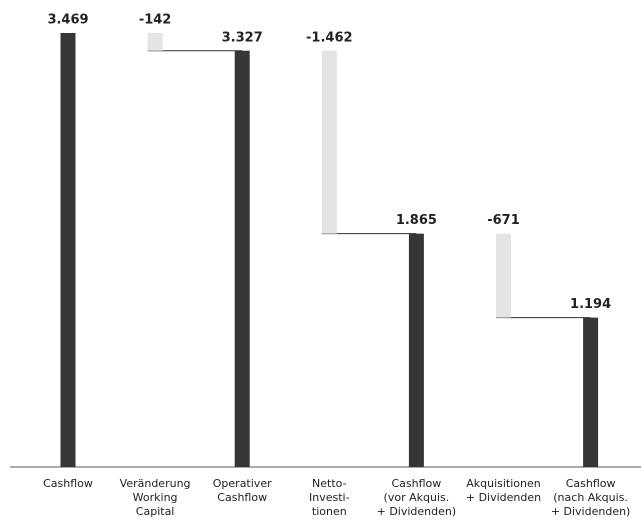 This screenshot has height=530, width=641. Describe the element at coordinates (329, 511) in the screenshot. I see `category-label: tionen` at that location.